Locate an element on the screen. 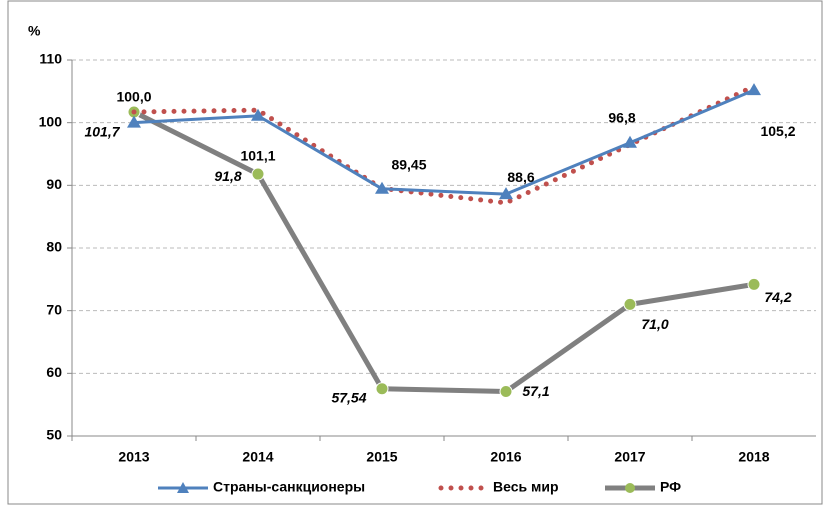  y-tick-label: 60 is located at coordinates (54, 372).